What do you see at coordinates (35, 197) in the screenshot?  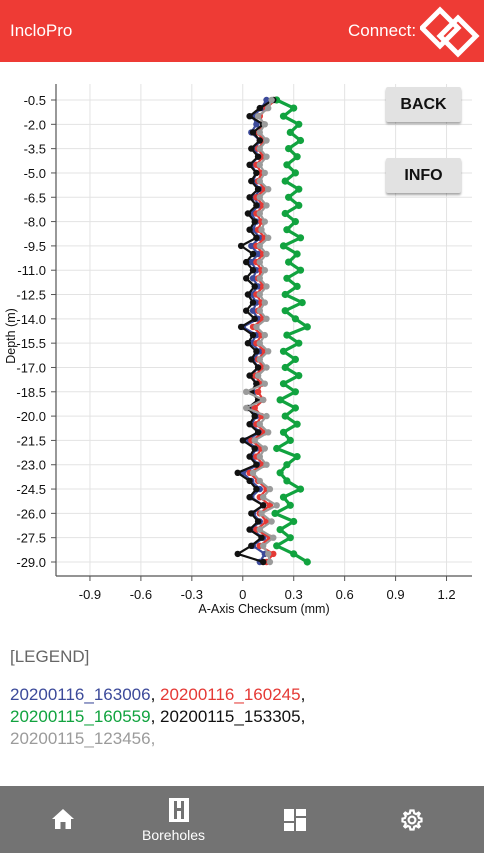 I see `y-tick-label: -6.5` at bounding box center [35, 197].